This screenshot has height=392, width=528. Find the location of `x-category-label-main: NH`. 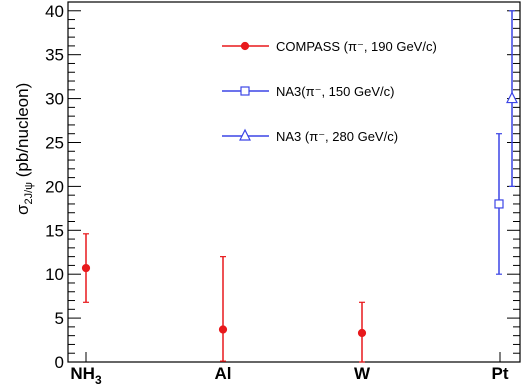

x-category-label-main: NH is located at coordinates (82, 373).